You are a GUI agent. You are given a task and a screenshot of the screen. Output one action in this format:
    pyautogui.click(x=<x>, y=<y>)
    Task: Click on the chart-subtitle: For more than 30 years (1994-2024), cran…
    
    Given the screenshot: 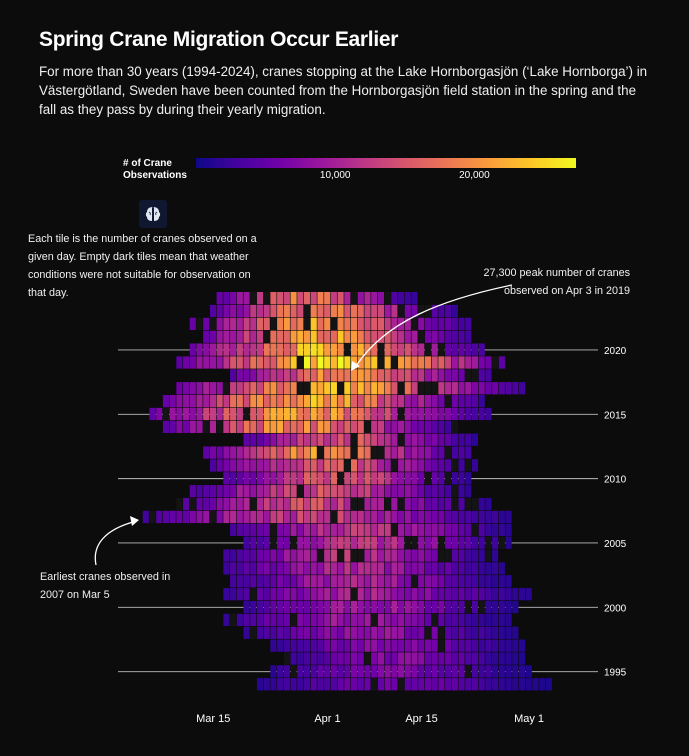 What is the action you would take?
    pyautogui.click(x=343, y=90)
    